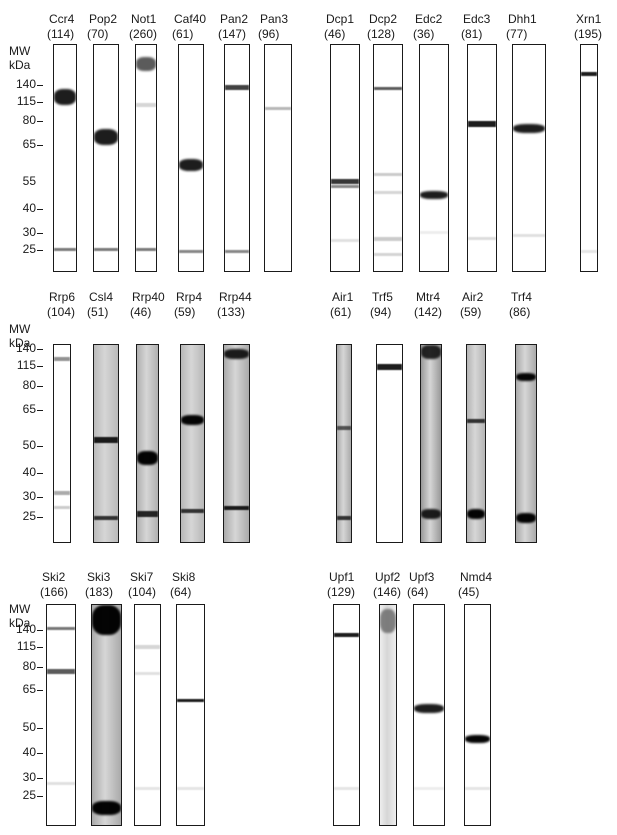 This screenshot has height=835, width=617. What do you see at coordinates (106, 158) in the screenshot?
I see `blot-lane-pop2` at bounding box center [106, 158].